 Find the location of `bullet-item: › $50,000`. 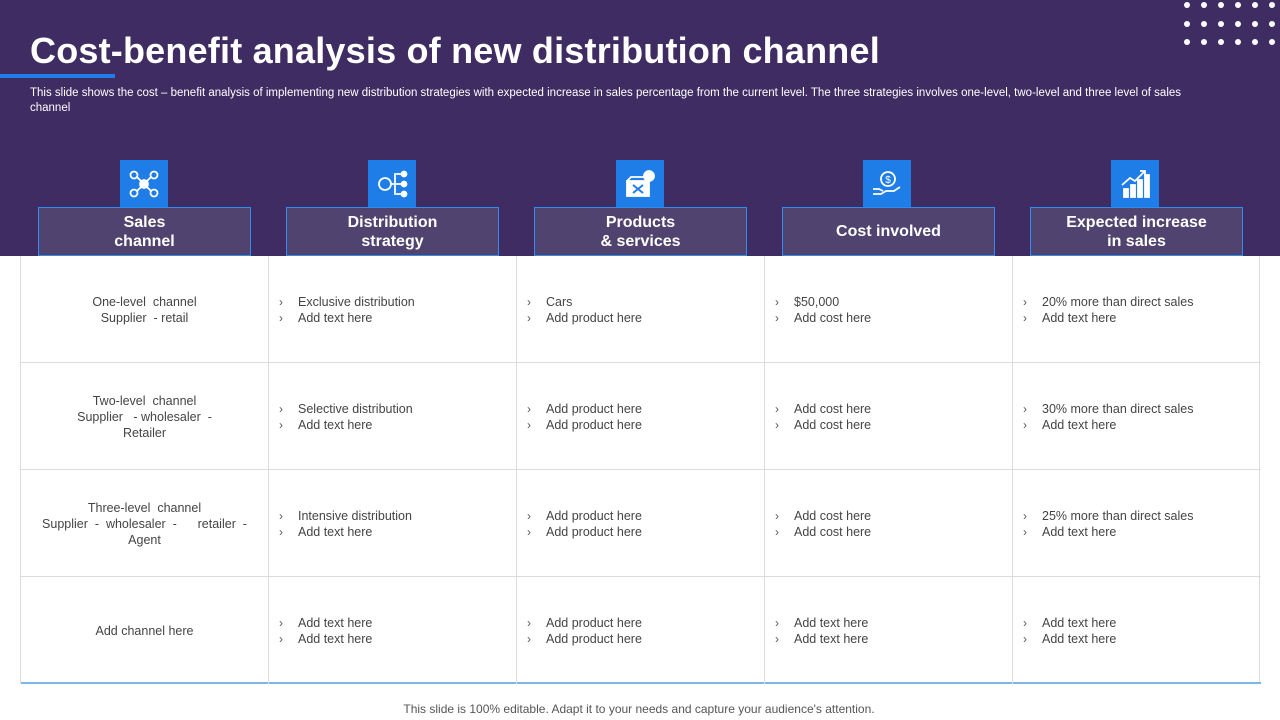

bullet-item: › $50,000 is located at coordinates (893, 302).